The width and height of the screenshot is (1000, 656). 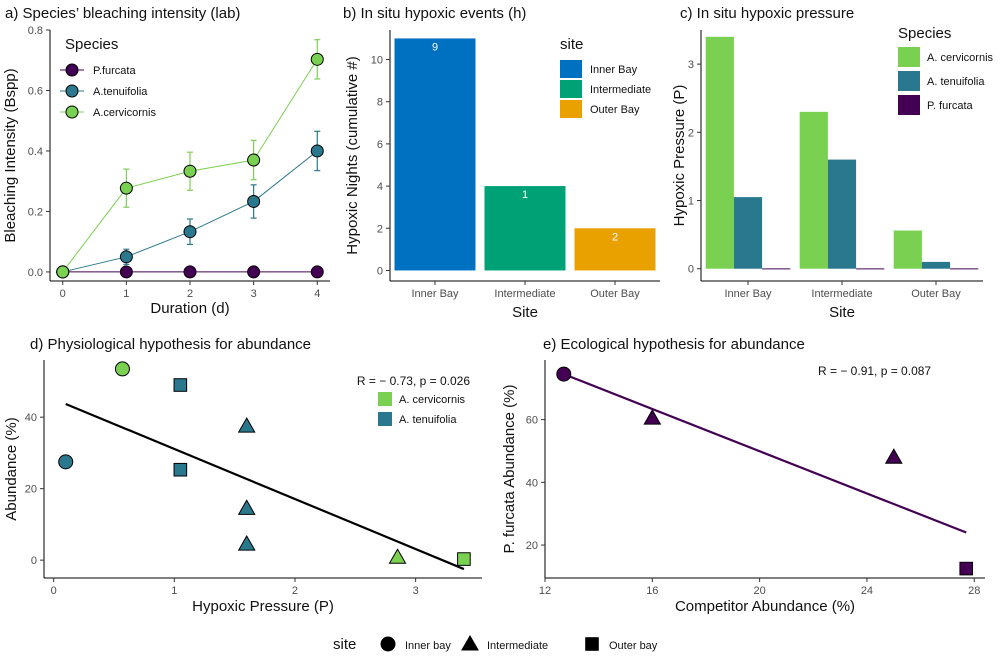 What do you see at coordinates (950, 106) in the screenshot?
I see `legend-label: P. furcata` at bounding box center [950, 106].